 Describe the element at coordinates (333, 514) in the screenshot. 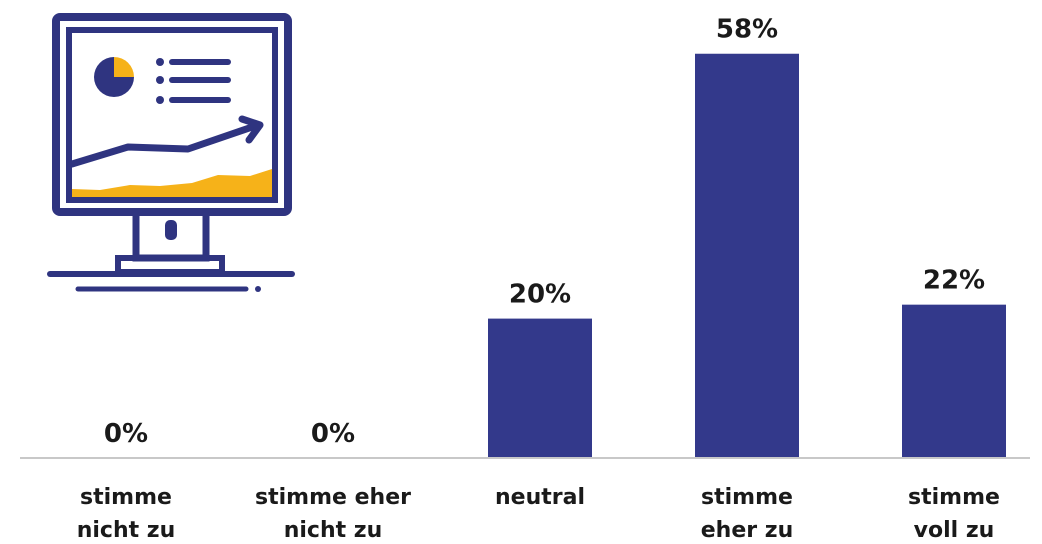

I see `category-label-1: stimme eher nicht zu` at that location.